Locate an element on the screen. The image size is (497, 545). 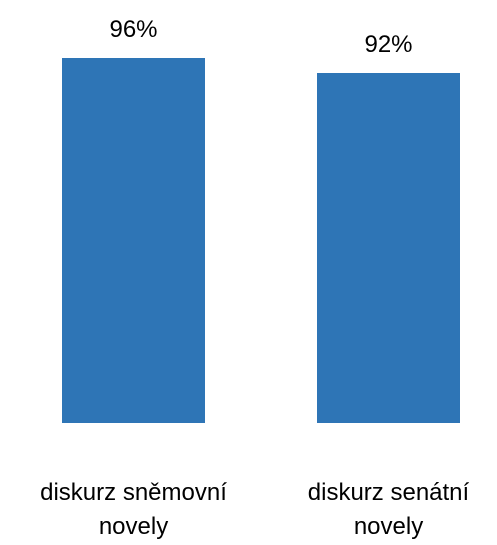
value-label: 92% is located at coordinates (388, 45).